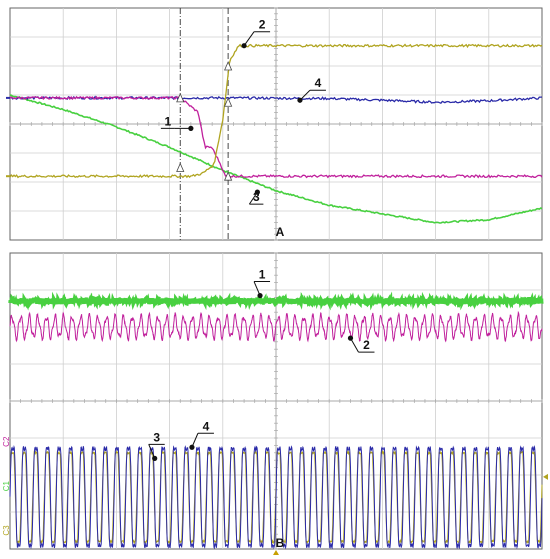 The image size is (550, 559). I want to click on cursor-markers, so click(204, 121).